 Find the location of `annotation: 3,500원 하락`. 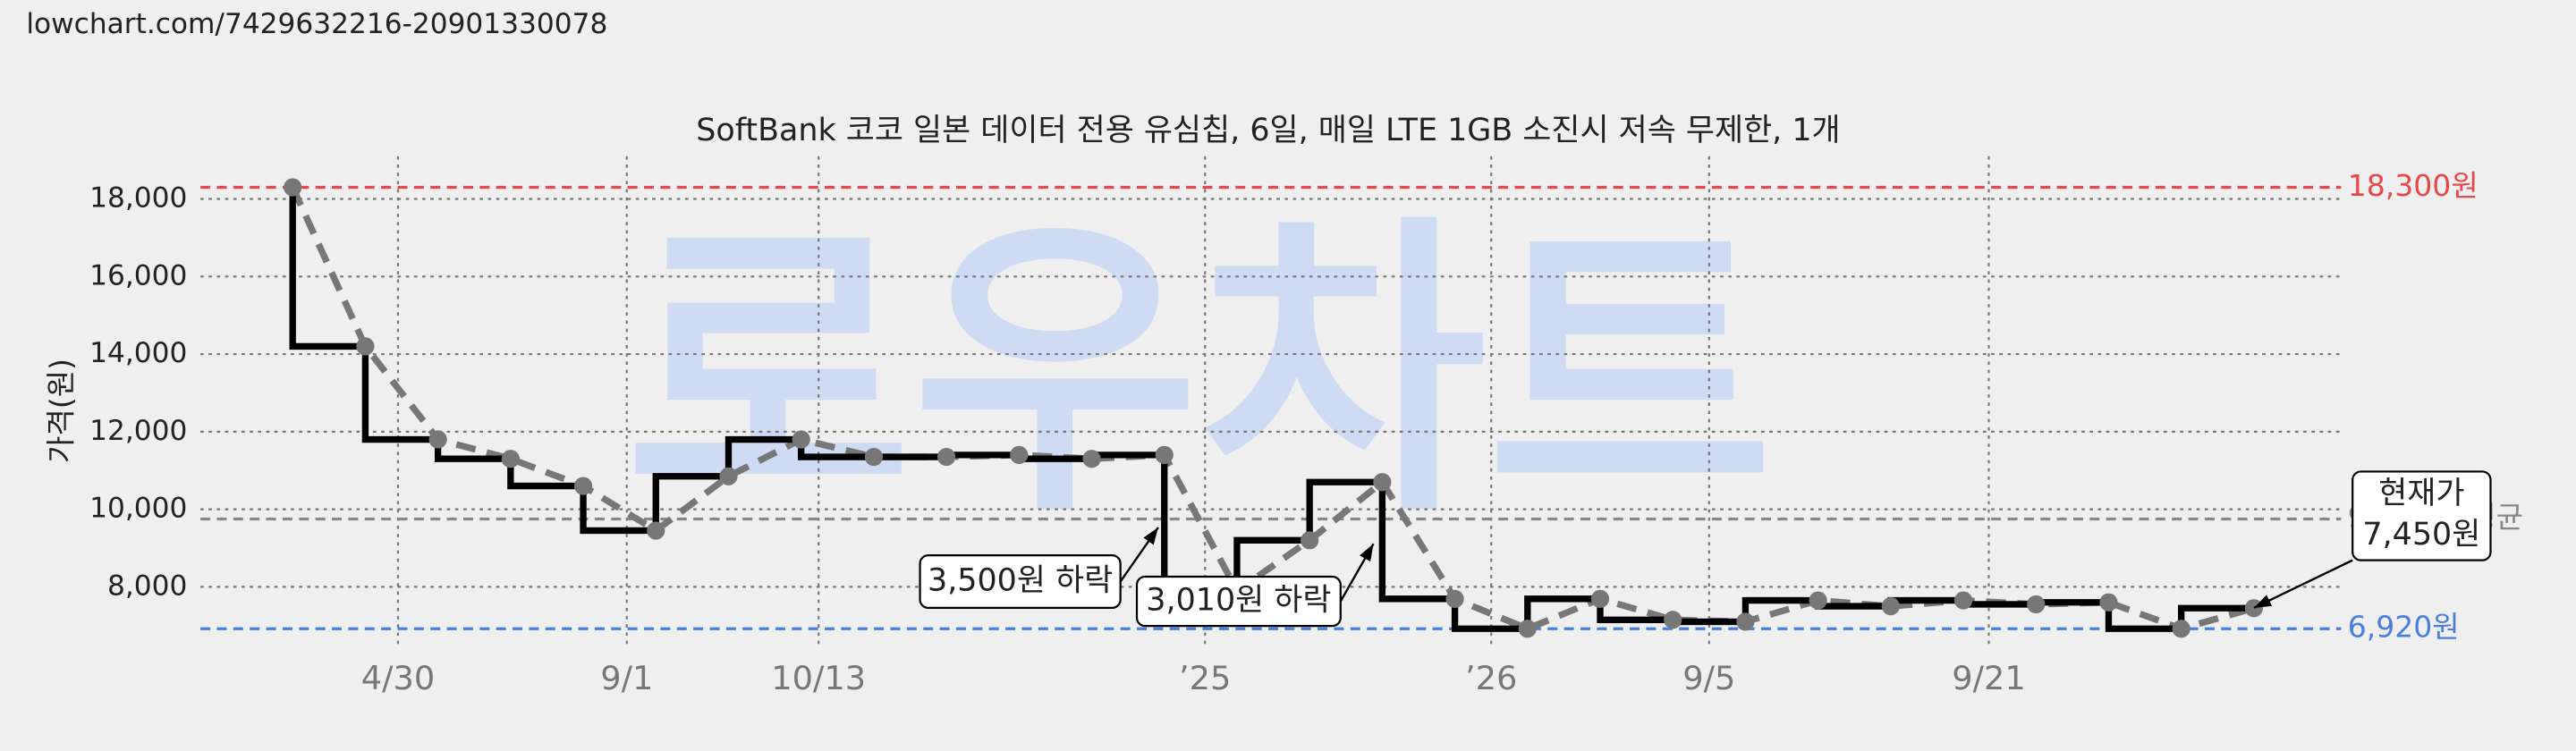

annotation: 3,500원 하락 is located at coordinates (1039, 568).